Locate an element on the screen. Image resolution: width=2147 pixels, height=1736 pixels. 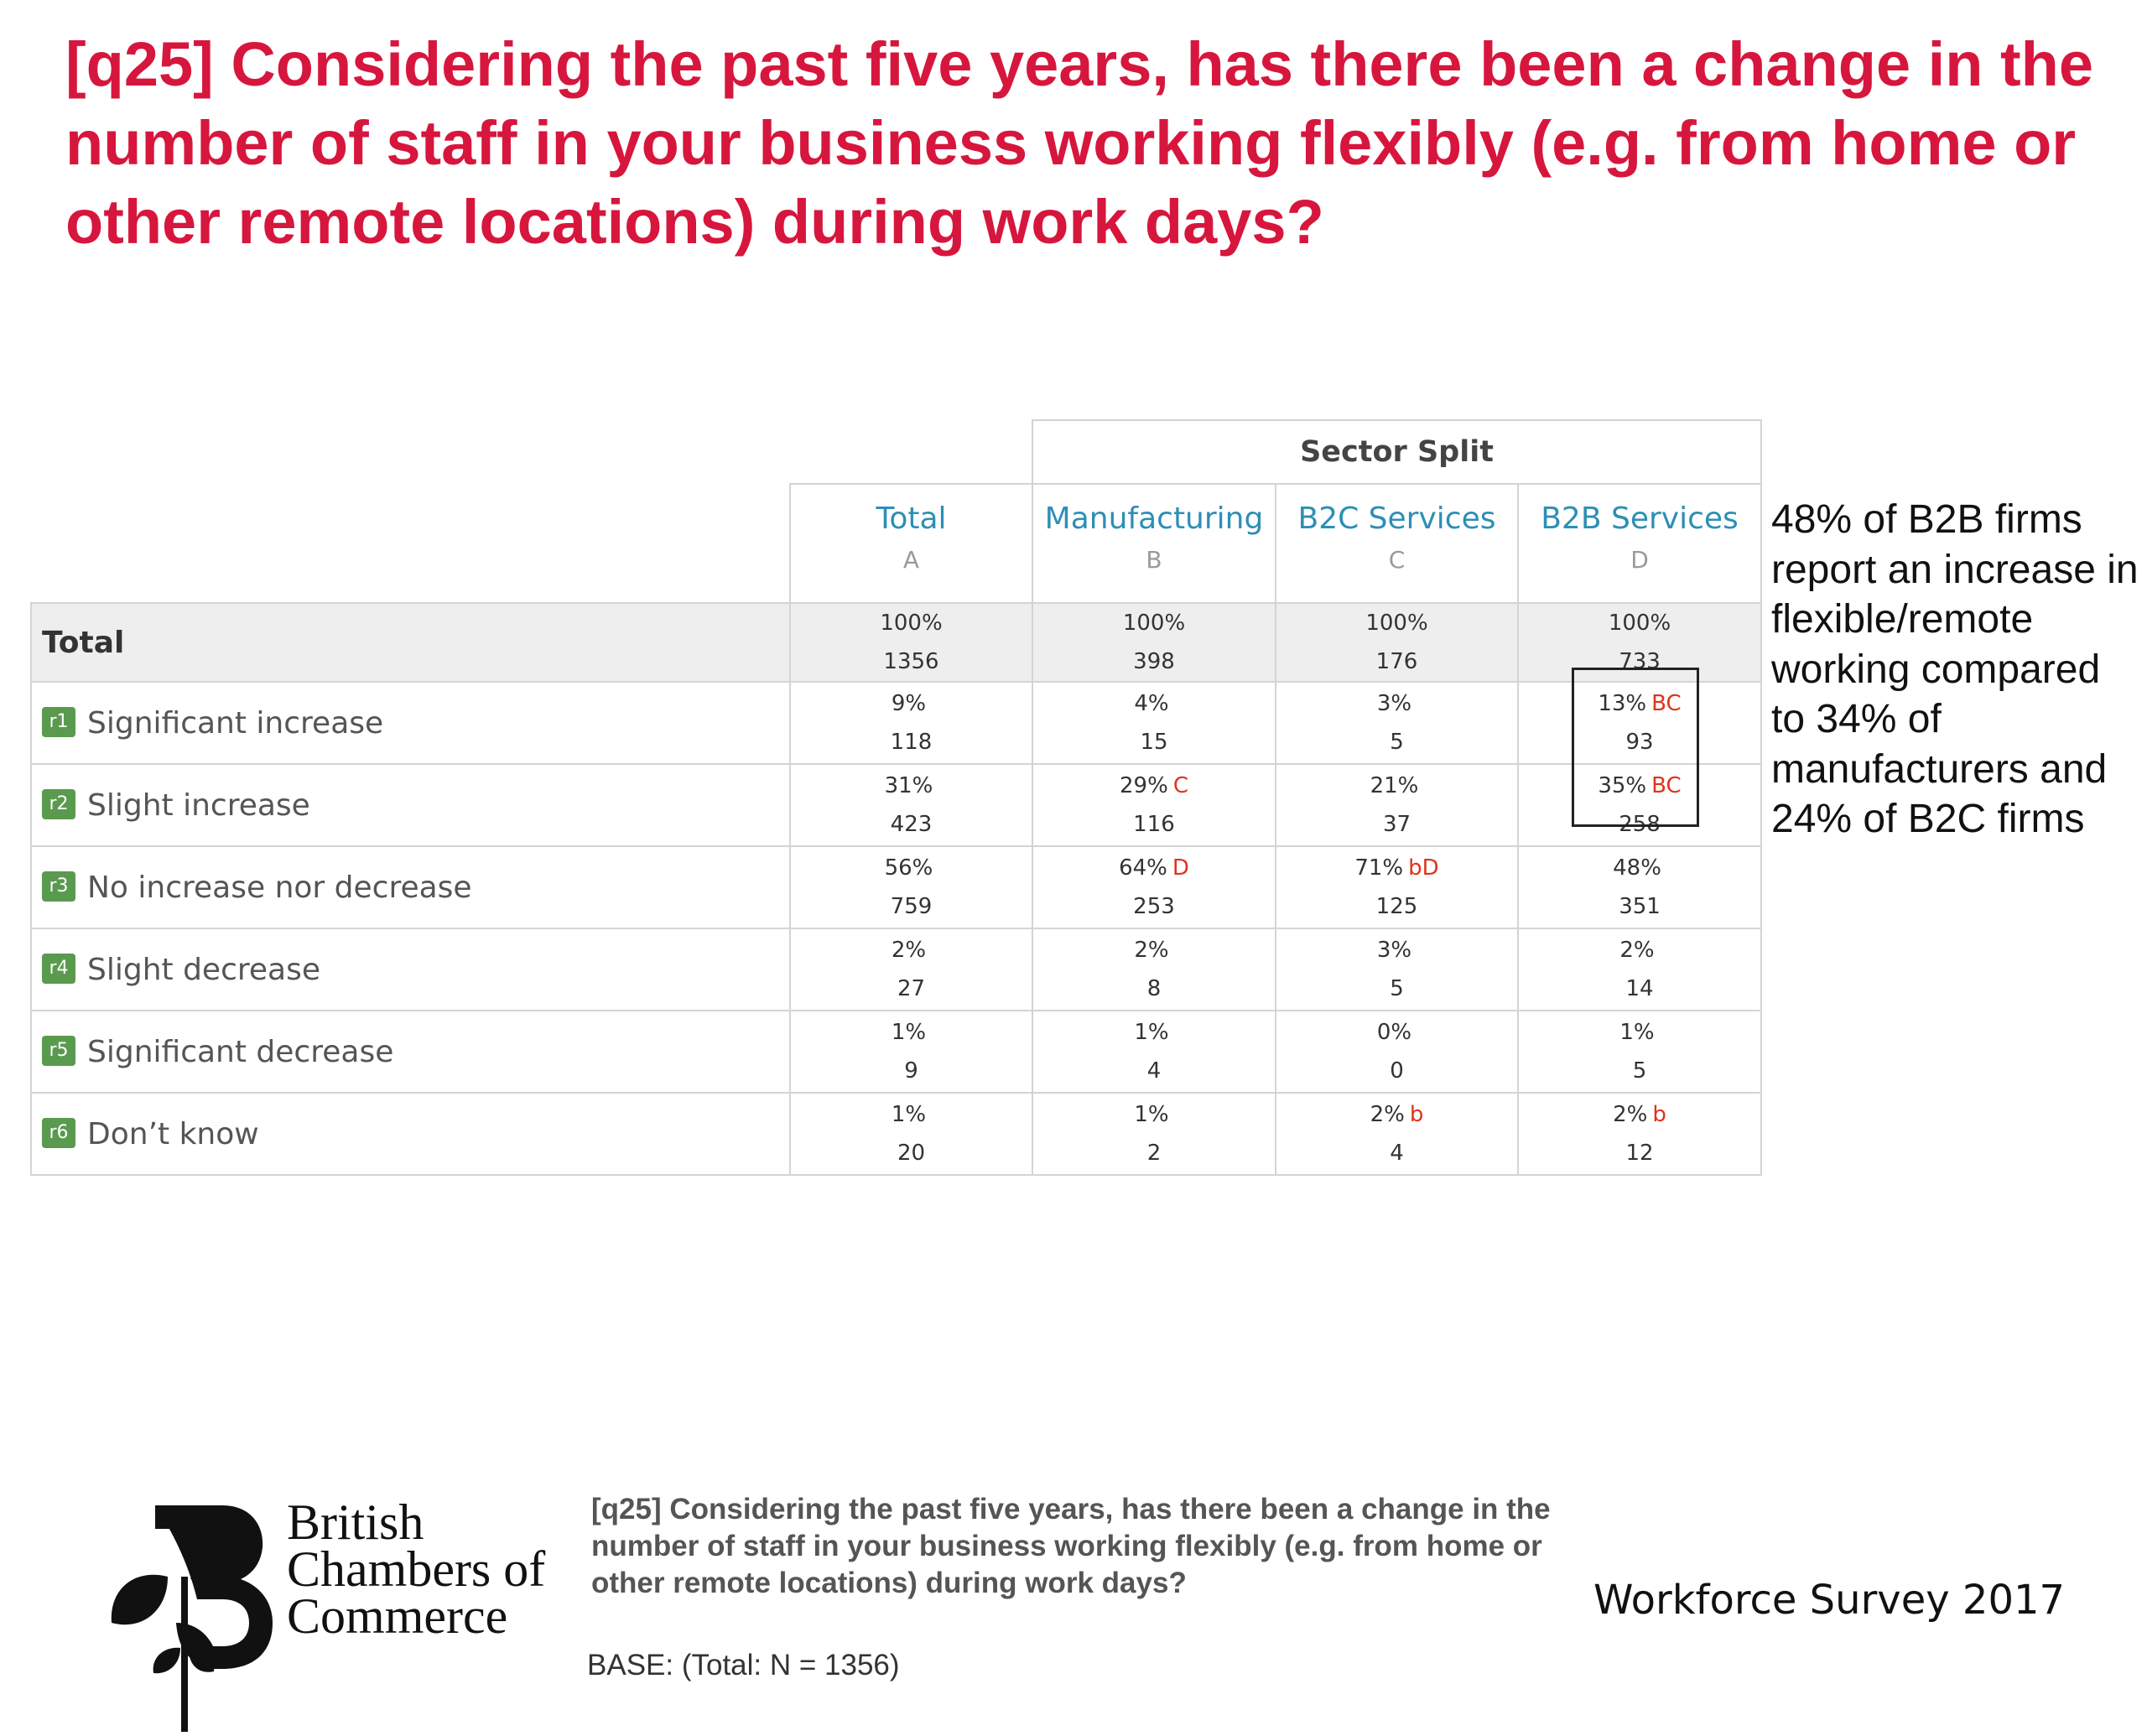
survey-name: Workforce Survey 2017 is located at coordinates (1829, 1600).